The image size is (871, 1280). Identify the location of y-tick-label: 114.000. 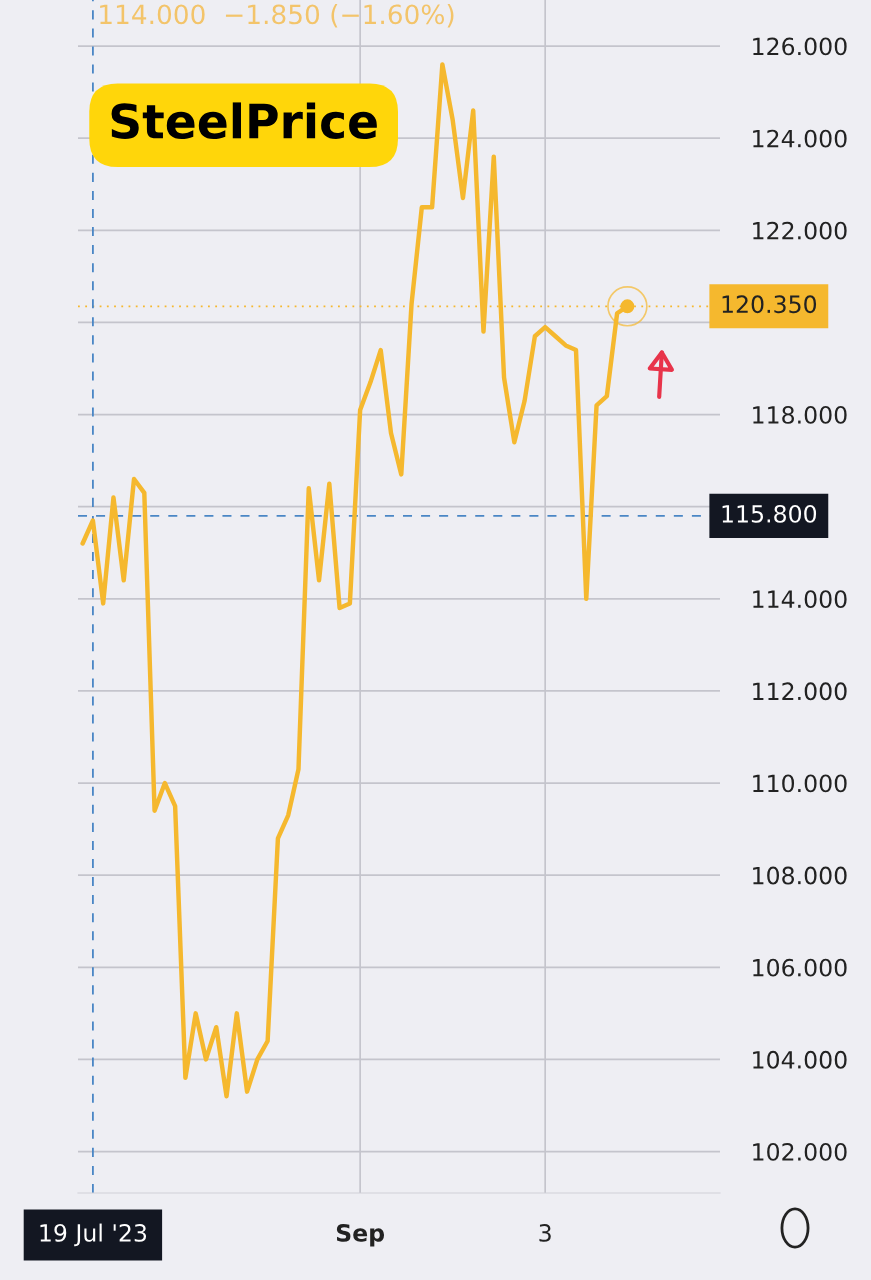
(800, 599).